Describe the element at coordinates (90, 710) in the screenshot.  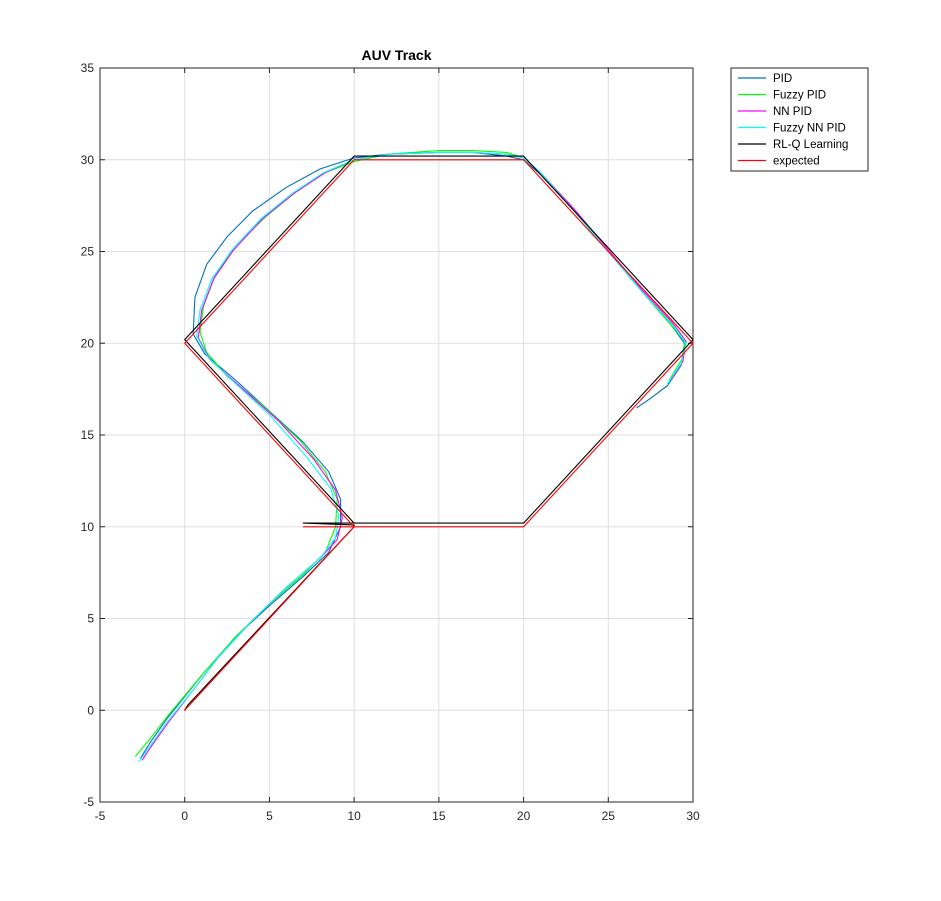
I see `y-tick-label: 0` at that location.